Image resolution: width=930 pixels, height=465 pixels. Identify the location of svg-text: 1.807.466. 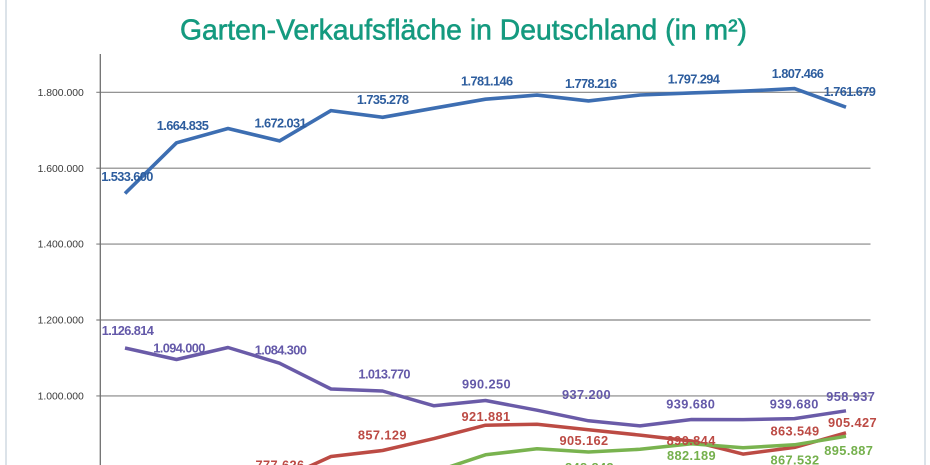
(798, 73).